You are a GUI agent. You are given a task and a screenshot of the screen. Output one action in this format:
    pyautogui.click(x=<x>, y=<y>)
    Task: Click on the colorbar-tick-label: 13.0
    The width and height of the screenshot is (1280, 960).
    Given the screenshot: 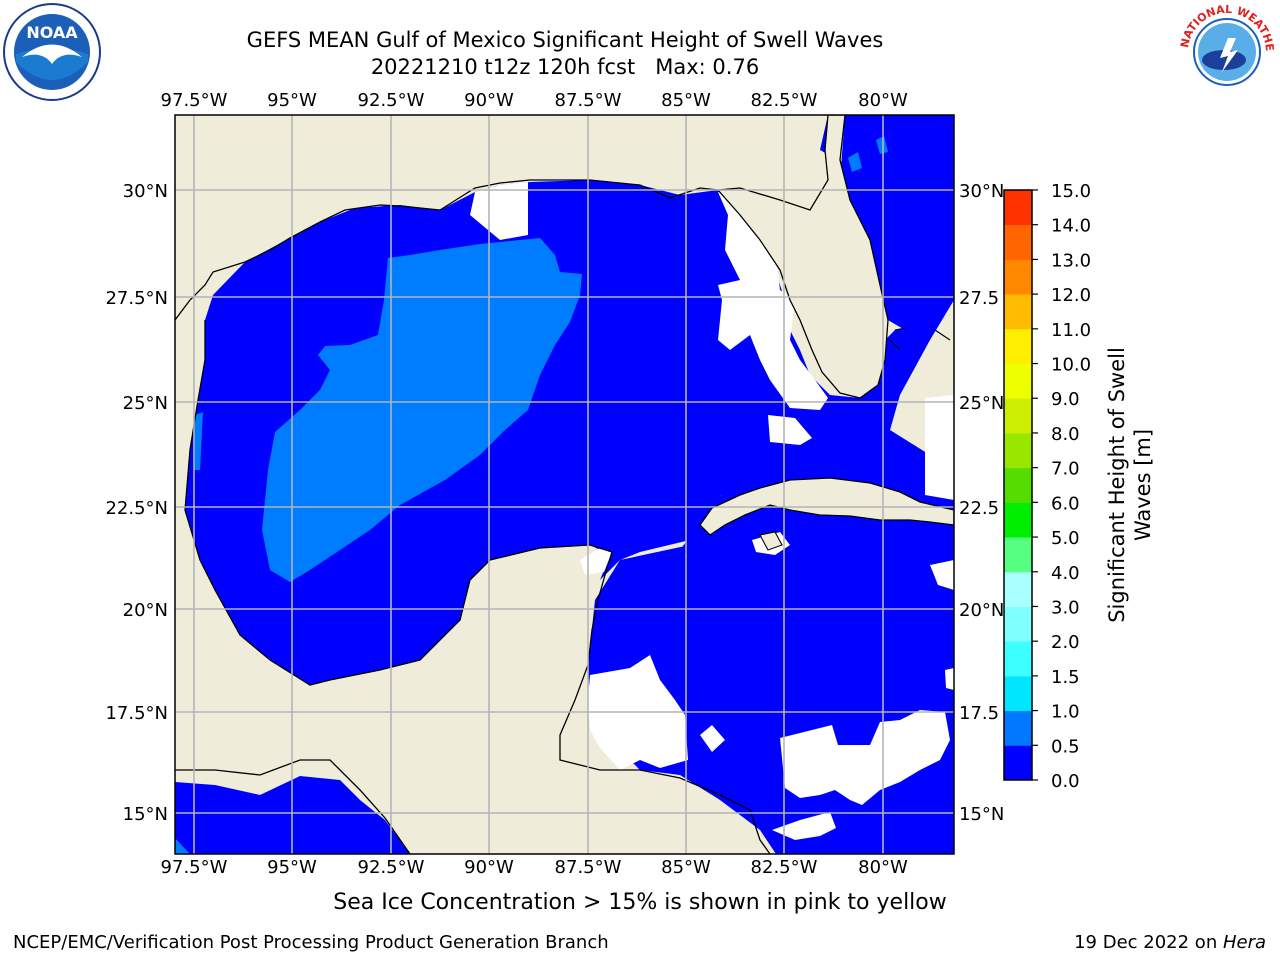 What is the action you would take?
    pyautogui.click(x=1071, y=260)
    